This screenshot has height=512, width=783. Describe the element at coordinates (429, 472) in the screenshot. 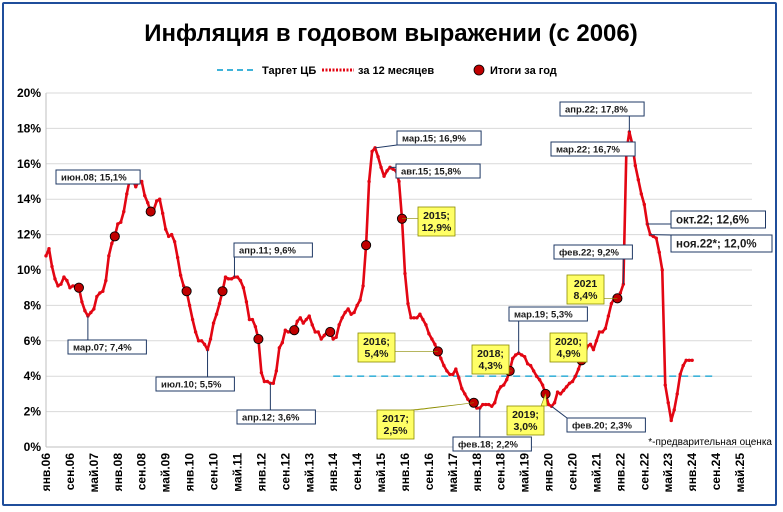

I see `x-tick-label: сен.16` at that location.